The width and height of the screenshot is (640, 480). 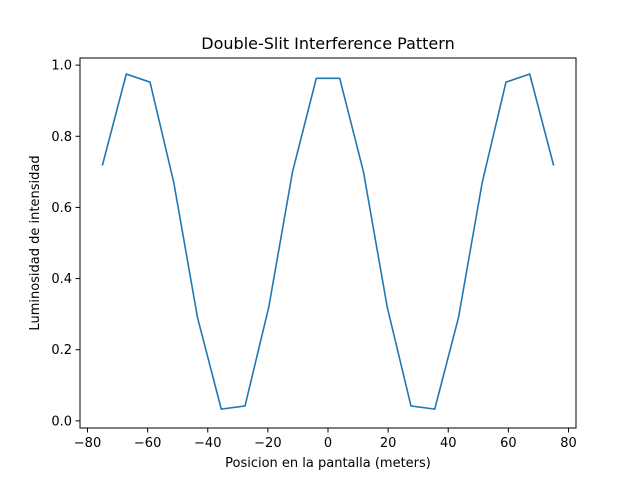 What do you see at coordinates (61, 208) in the screenshot?
I see `y-tick-label: 0.6` at bounding box center [61, 208].